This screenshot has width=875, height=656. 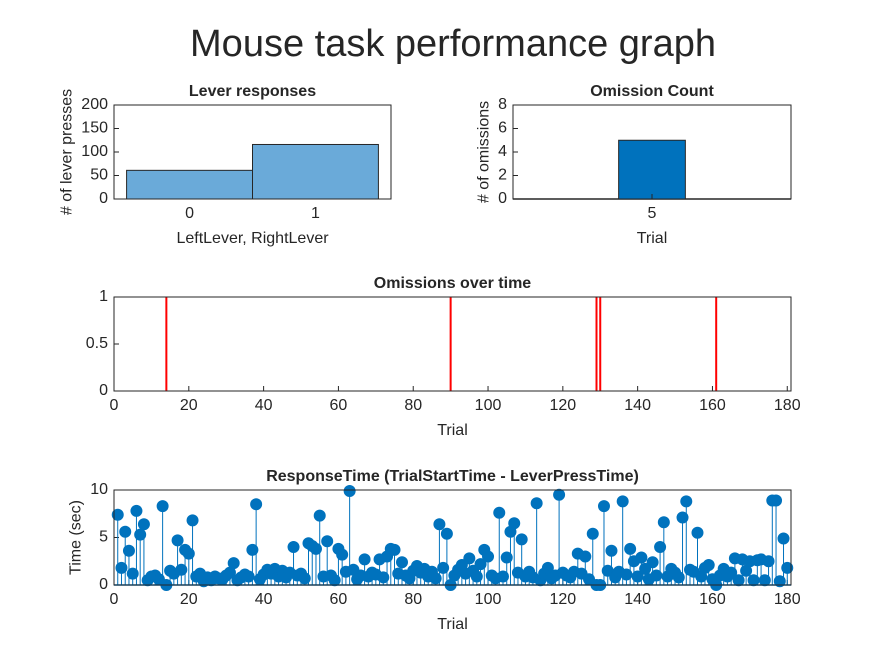 What do you see at coordinates (502, 128) in the screenshot?
I see `y-tick-label: 6` at bounding box center [502, 128].